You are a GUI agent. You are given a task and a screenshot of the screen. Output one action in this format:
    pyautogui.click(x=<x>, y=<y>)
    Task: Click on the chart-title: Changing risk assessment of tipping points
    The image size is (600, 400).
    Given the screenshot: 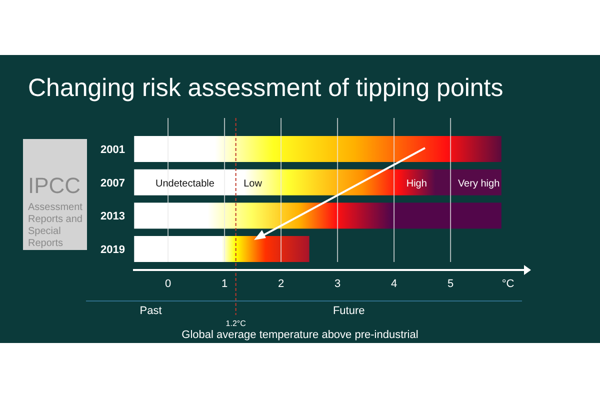 What is the action you would take?
    pyautogui.click(x=266, y=88)
    